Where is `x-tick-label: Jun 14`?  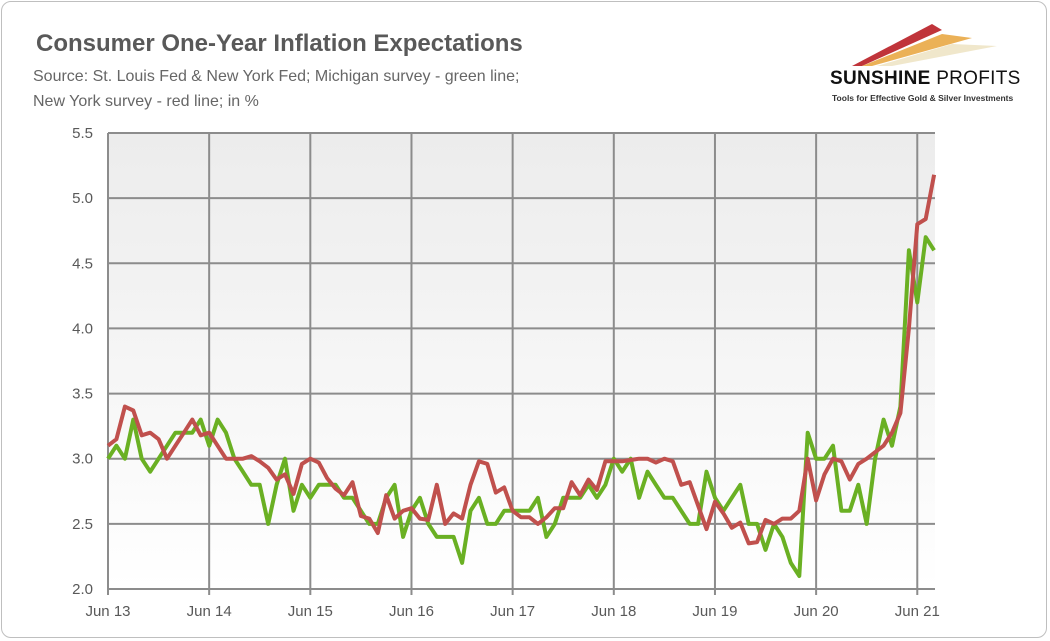 x-tick-label: Jun 14 is located at coordinates (209, 611).